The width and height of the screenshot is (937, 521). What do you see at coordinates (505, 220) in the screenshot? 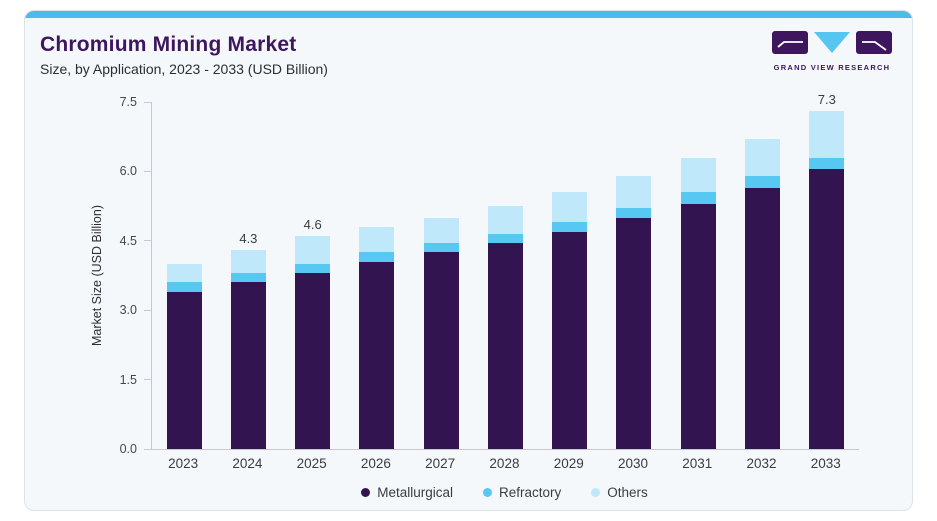
I see `bar-segment-others-2028` at bounding box center [505, 220].